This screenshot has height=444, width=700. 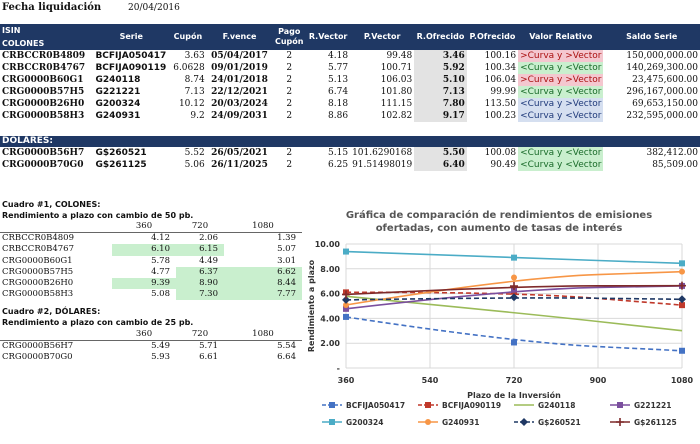 I want to click on fvence-cell: 24/01/2018, so click(x=239, y=80).